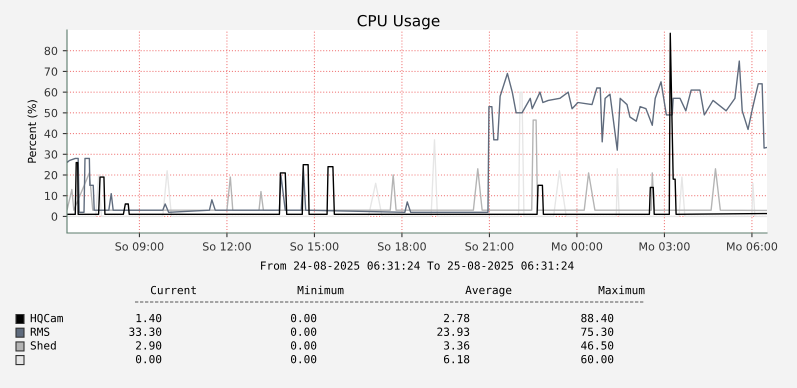 This screenshot has width=797, height=388. Describe the element at coordinates (43, 345) in the screenshot. I see `legend-label: Shed` at that location.